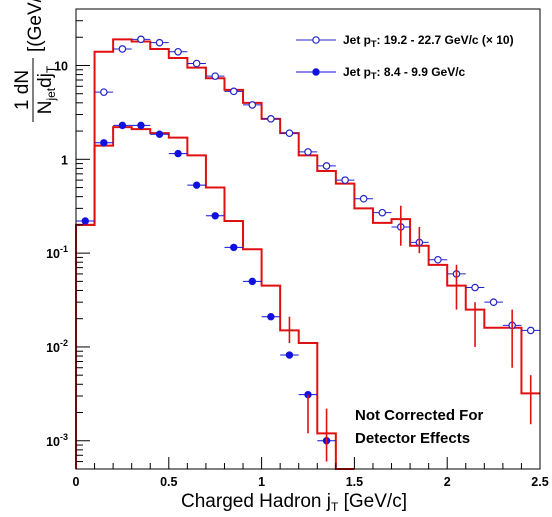 This screenshot has width=552, height=517. Describe the element at coordinates (35, 61) in the screenshot. I see `y-axis-title: 1 dN NjetdjT [(GeV/c)-1]` at that location.